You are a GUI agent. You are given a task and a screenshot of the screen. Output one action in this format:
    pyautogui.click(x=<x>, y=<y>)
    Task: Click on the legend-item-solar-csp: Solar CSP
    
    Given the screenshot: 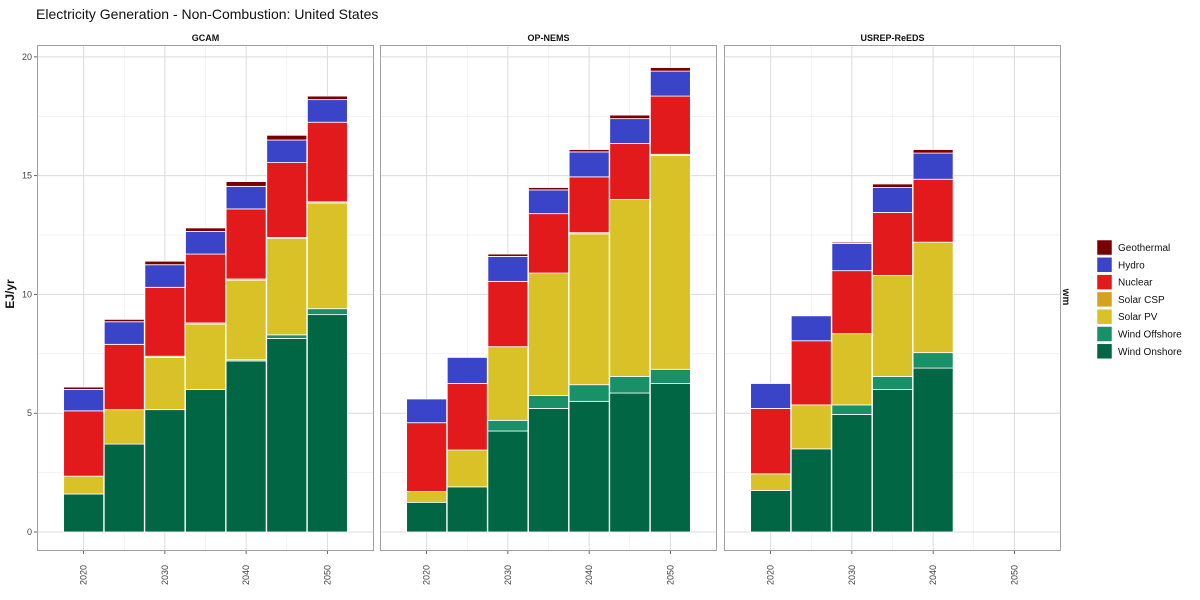 What is the action you would take?
    pyautogui.click(x=1130, y=299)
    